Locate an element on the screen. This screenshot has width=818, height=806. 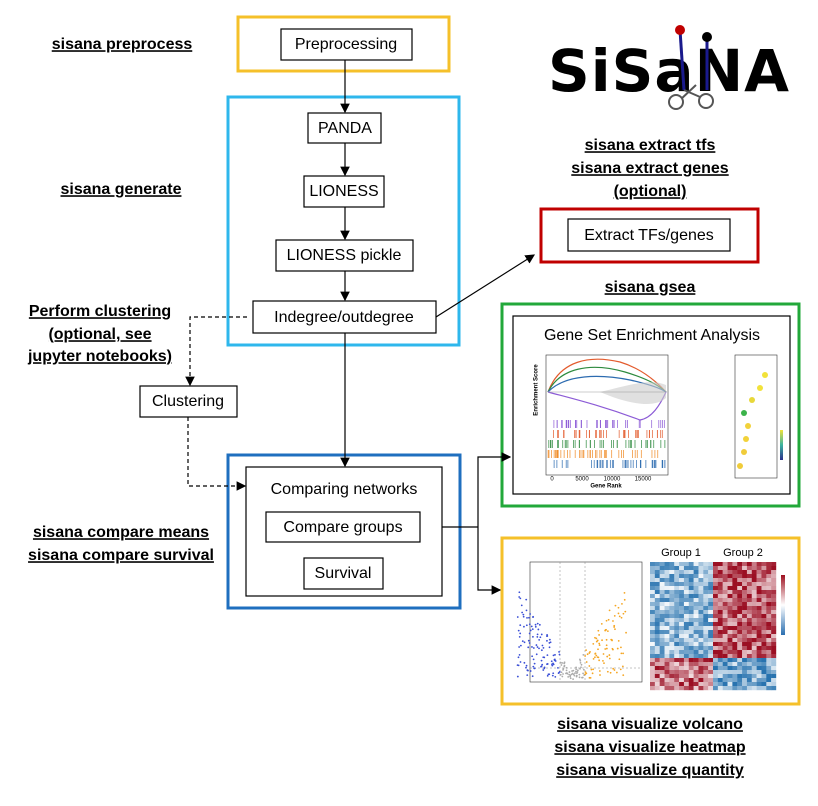
node-box is located at coordinates (346, 44).